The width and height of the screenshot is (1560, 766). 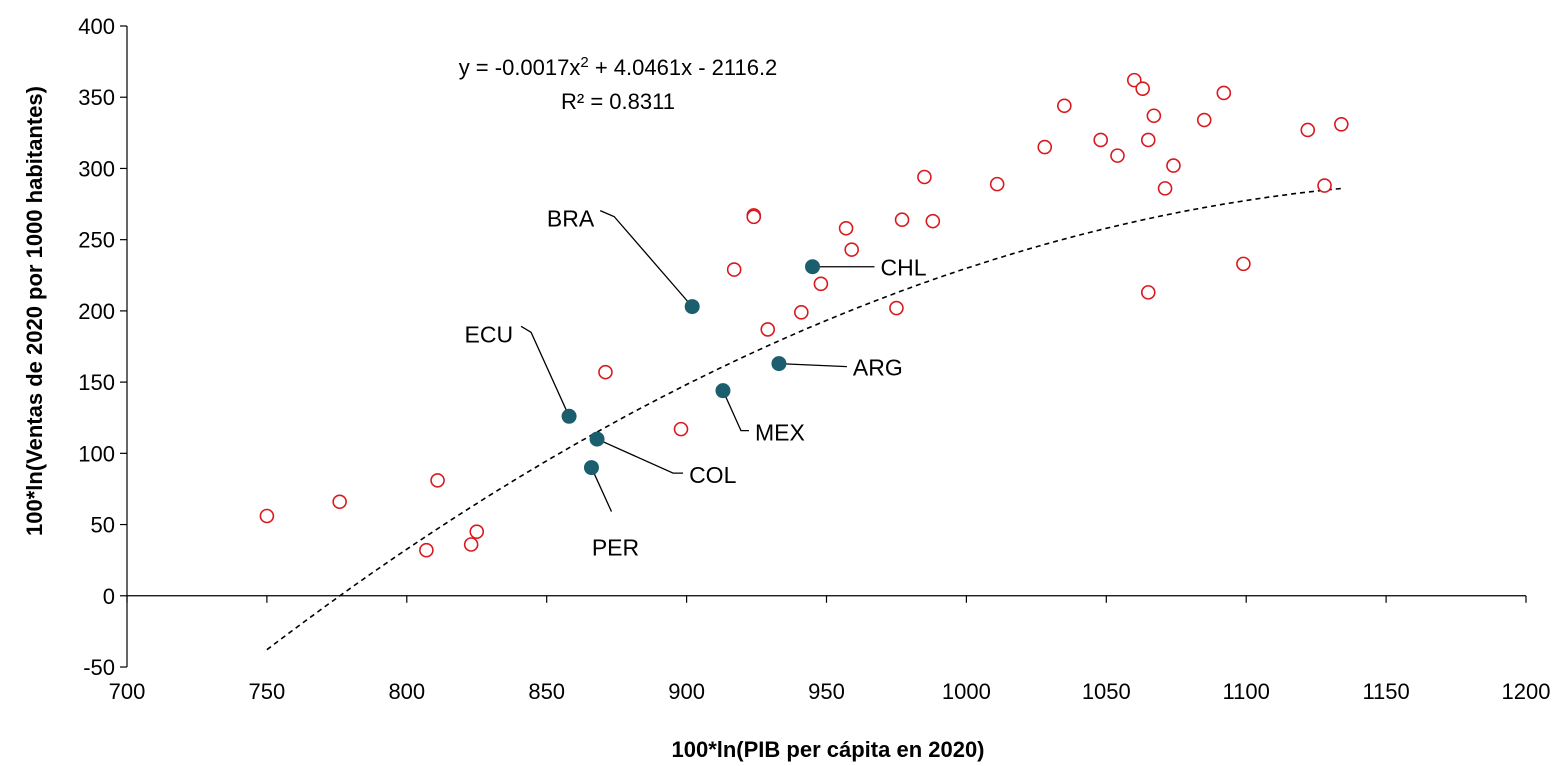 What do you see at coordinates (96, 240) in the screenshot?
I see `y-tick-label: 250` at bounding box center [96, 240].